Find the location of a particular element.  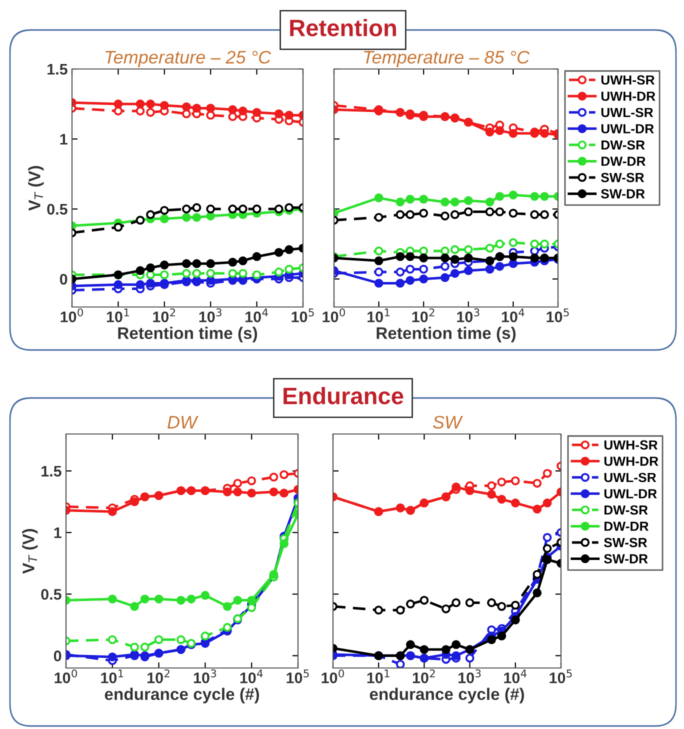

chart-title: Temperature – 25 °C is located at coordinates (189, 59).